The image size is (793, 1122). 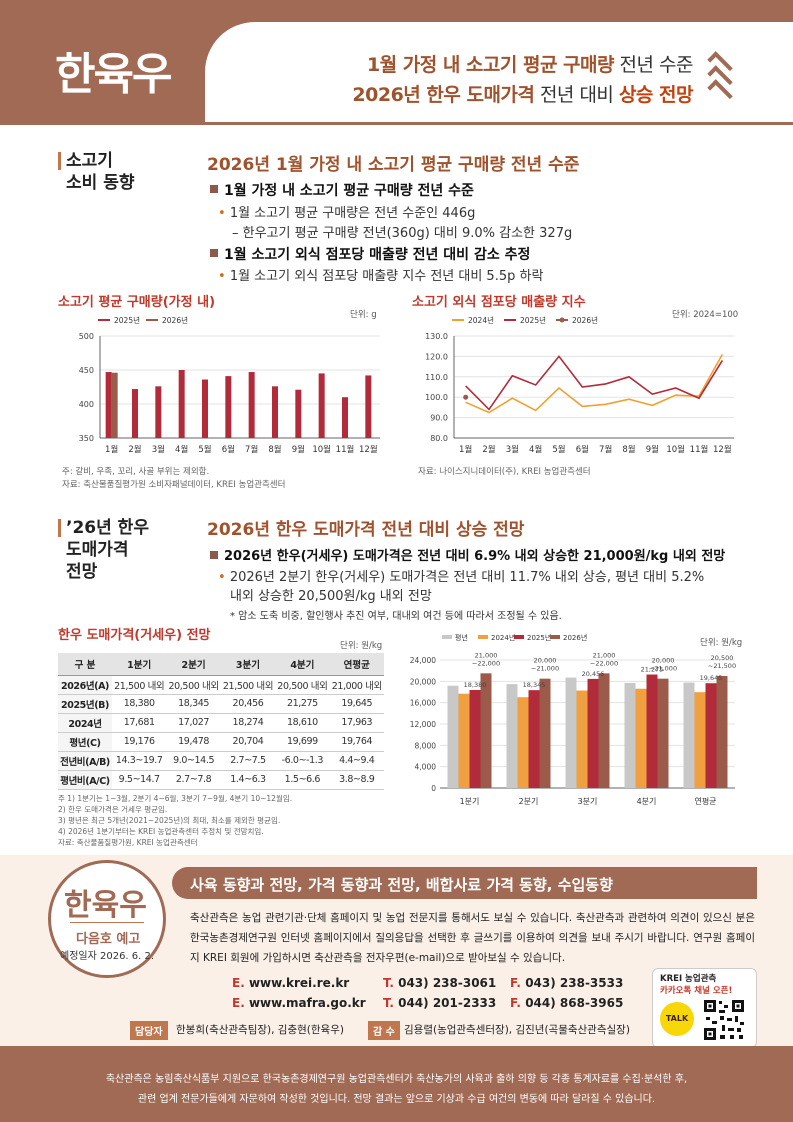 I want to click on table-cell: 3.8~8.9, so click(x=356, y=780).